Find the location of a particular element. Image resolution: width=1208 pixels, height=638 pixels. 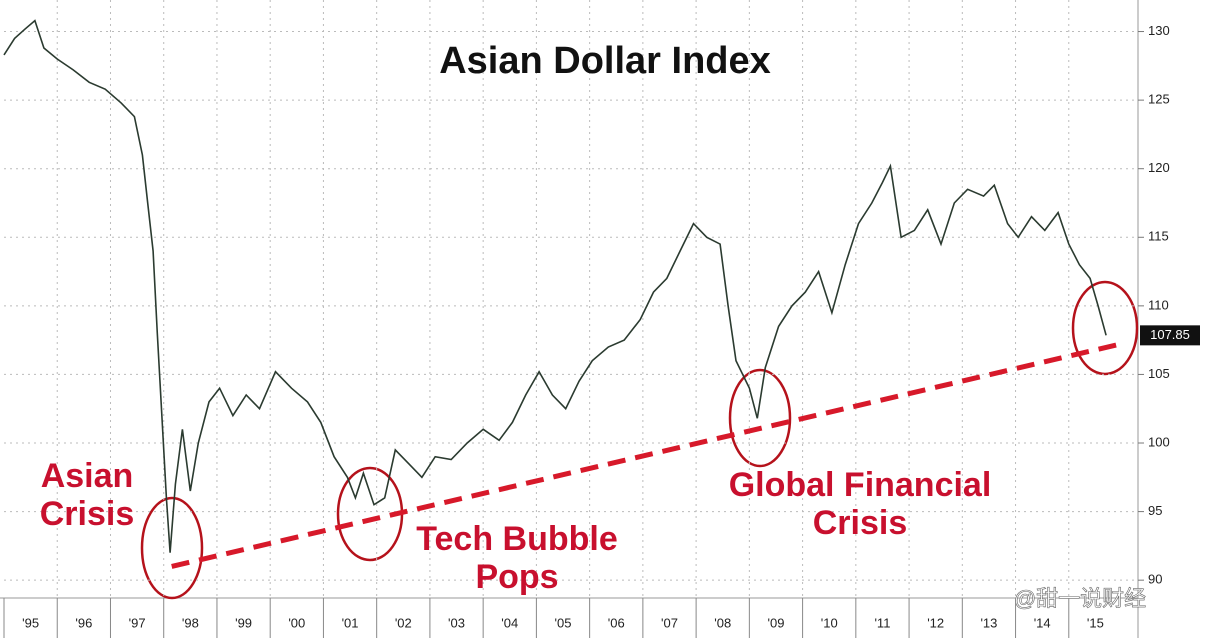

y-tick-label: 95 is located at coordinates (1155, 510).